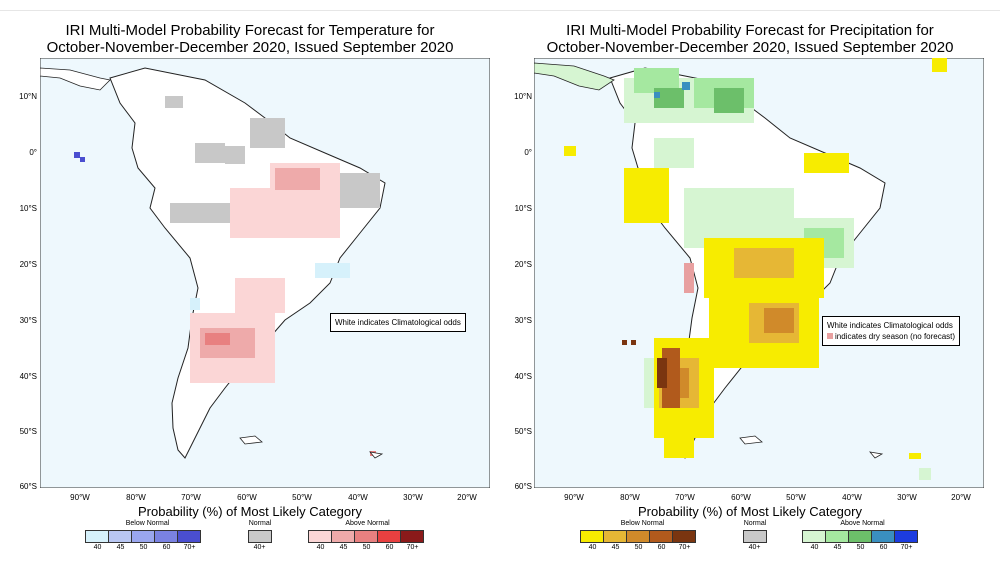 This screenshot has width=1000, height=570. What do you see at coordinates (500, 10) in the screenshot?
I see `top-divider` at bounding box center [500, 10].